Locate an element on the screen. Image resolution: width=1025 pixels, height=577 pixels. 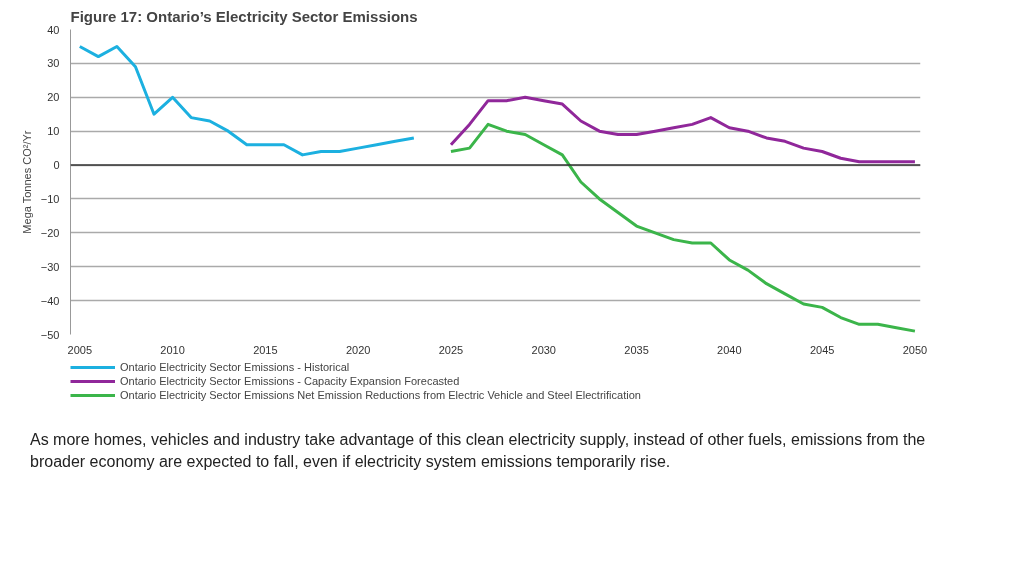
x-tick-label: 2030 is located at coordinates (543, 349).